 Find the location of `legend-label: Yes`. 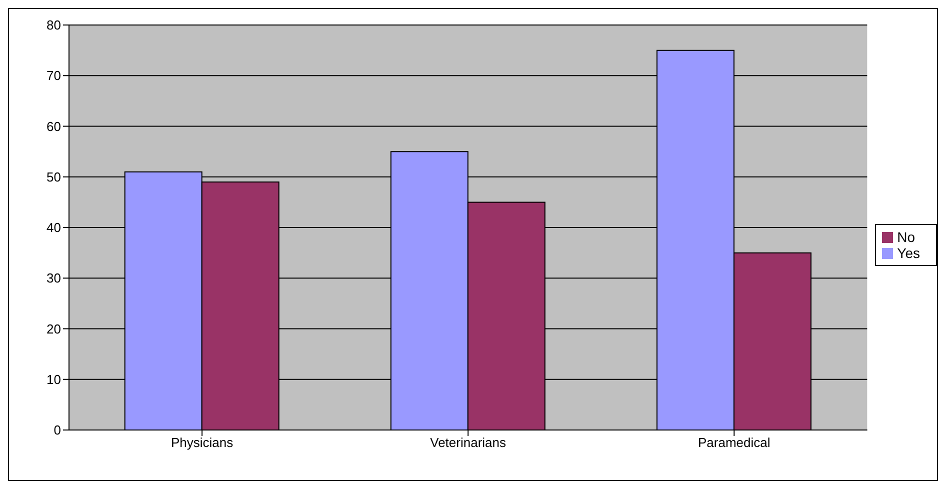

legend-label: Yes is located at coordinates (908, 252).